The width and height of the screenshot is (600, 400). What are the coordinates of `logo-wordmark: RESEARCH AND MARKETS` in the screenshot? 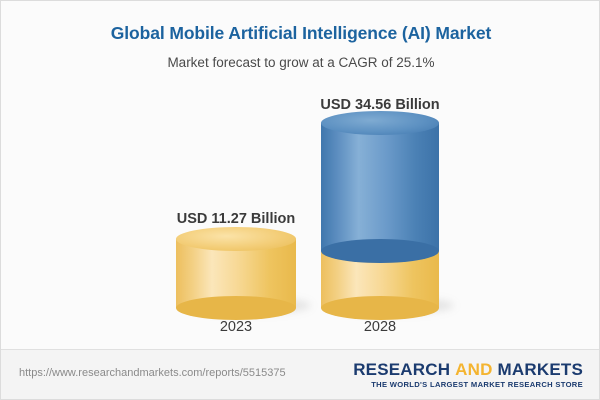 It's located at (468, 369).